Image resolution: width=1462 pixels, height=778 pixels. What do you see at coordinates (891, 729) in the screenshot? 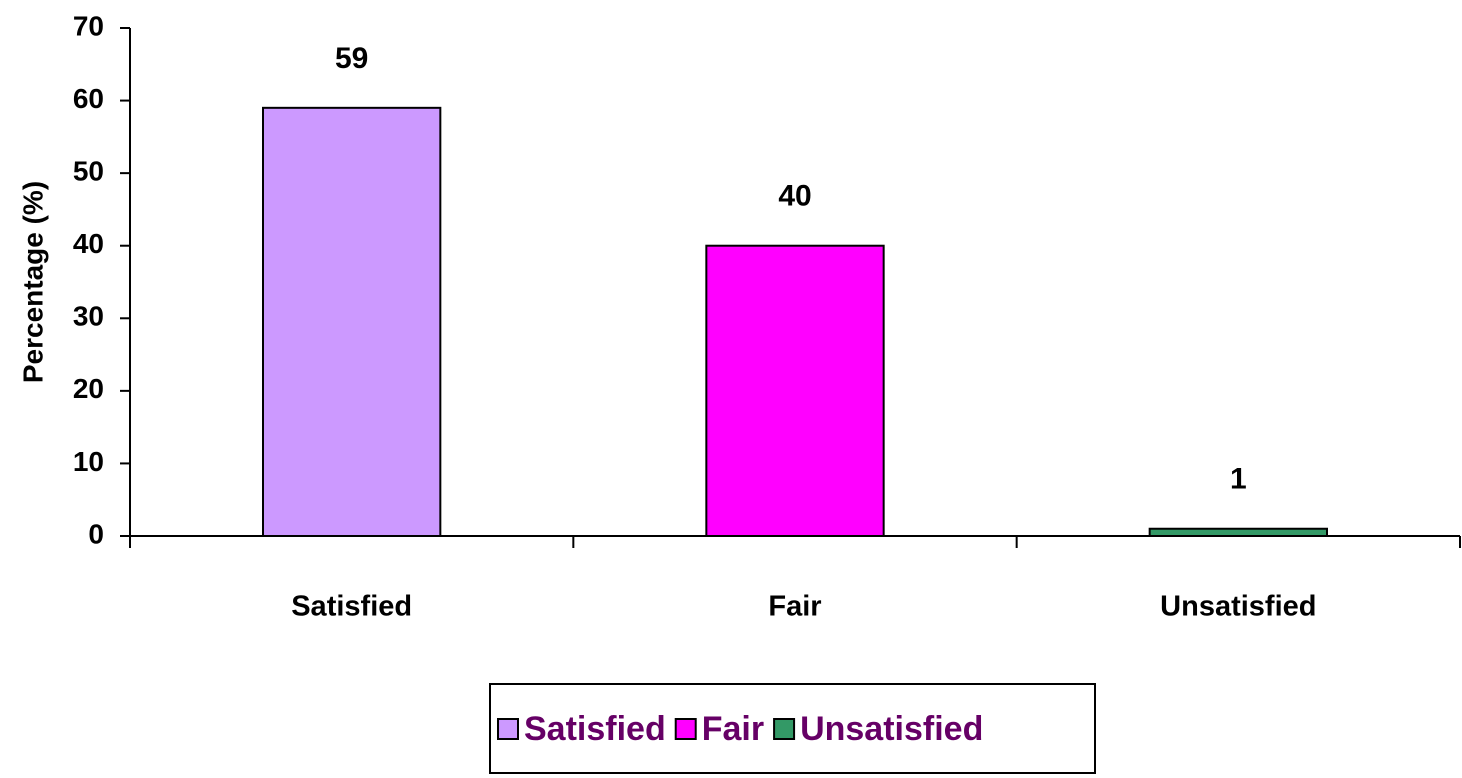
I see `legend-label: Unsatisfied` at bounding box center [891, 729].